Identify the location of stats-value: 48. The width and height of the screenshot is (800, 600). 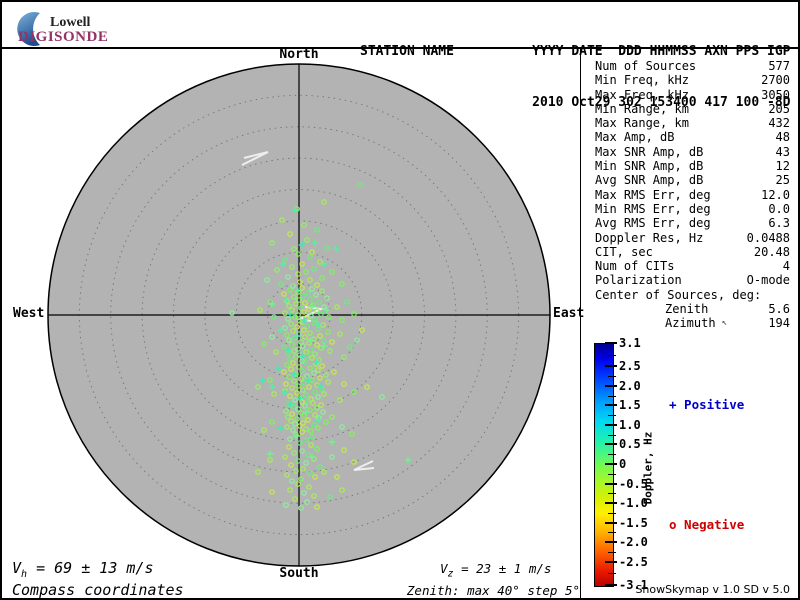
(782, 137).